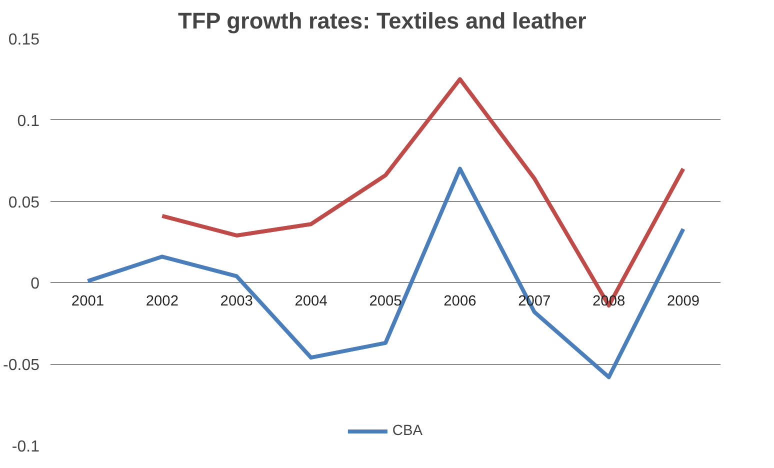 The height and width of the screenshot is (468, 774). What do you see at coordinates (24, 203) in the screenshot?
I see `y-tick-label: 0.05` at bounding box center [24, 203].